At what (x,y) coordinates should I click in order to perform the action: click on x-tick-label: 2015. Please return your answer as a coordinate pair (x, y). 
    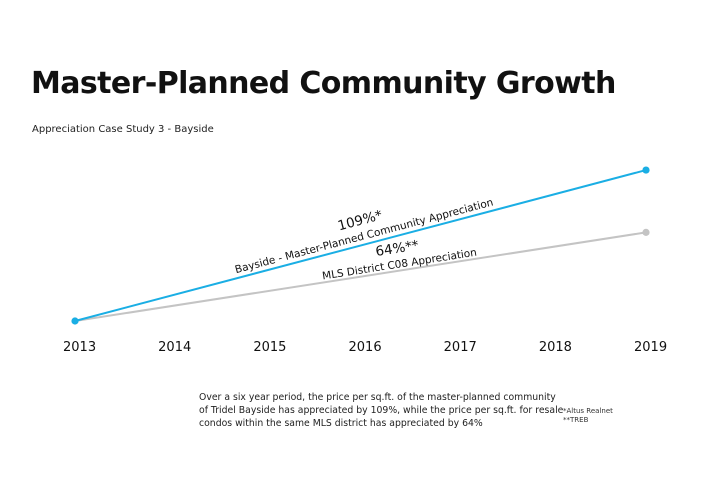
    Looking at the image, I should click on (269, 347).